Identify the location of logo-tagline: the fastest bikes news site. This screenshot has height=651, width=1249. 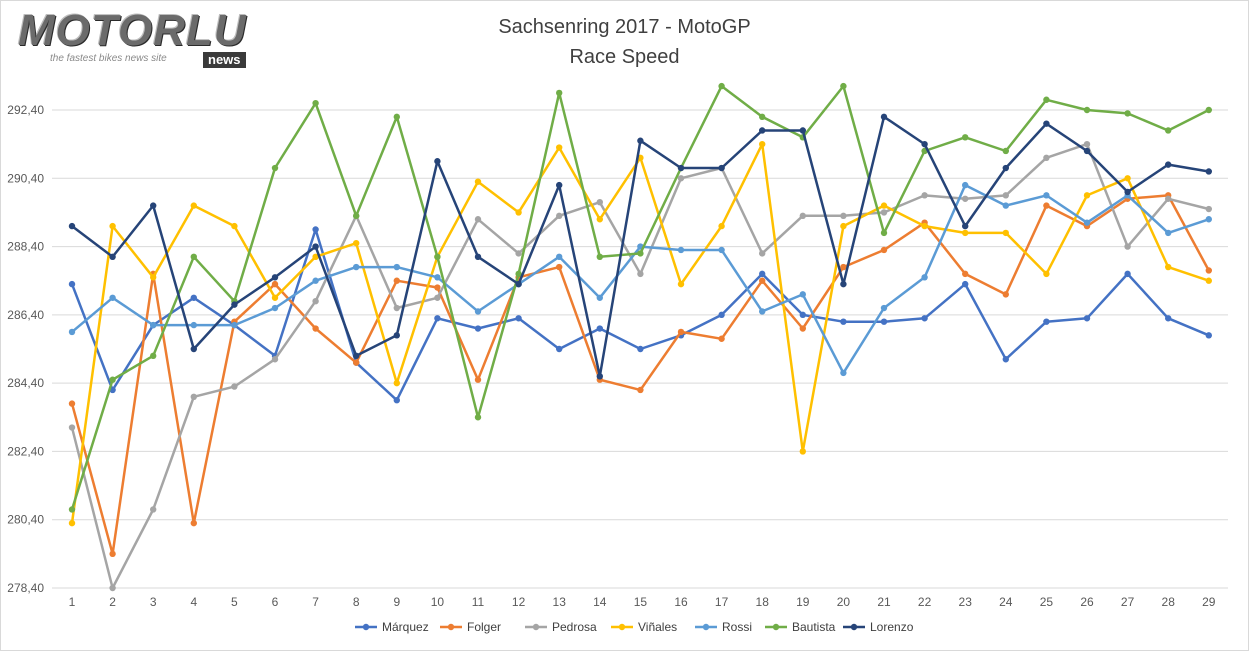
(108, 58).